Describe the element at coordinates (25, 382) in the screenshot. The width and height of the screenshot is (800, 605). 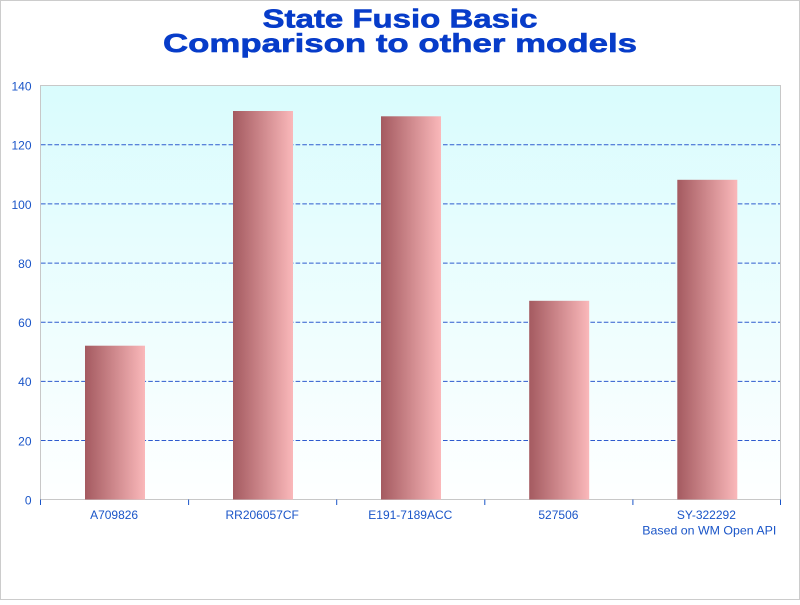
I see `svg-text: 40` at that location.